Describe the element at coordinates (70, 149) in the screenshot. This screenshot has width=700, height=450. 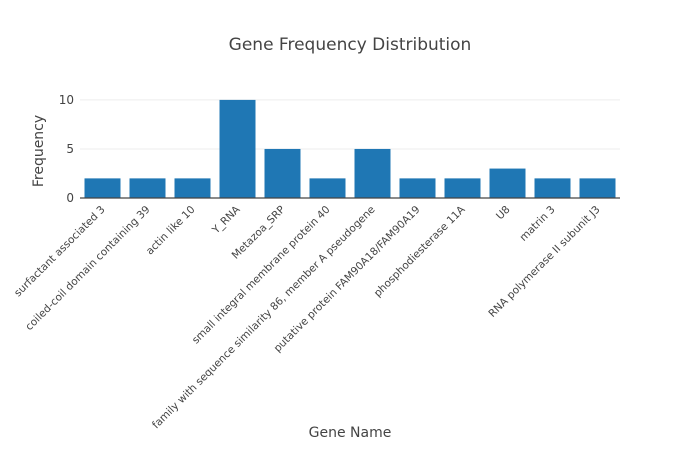
I see `y-tick-label: 5` at that location.